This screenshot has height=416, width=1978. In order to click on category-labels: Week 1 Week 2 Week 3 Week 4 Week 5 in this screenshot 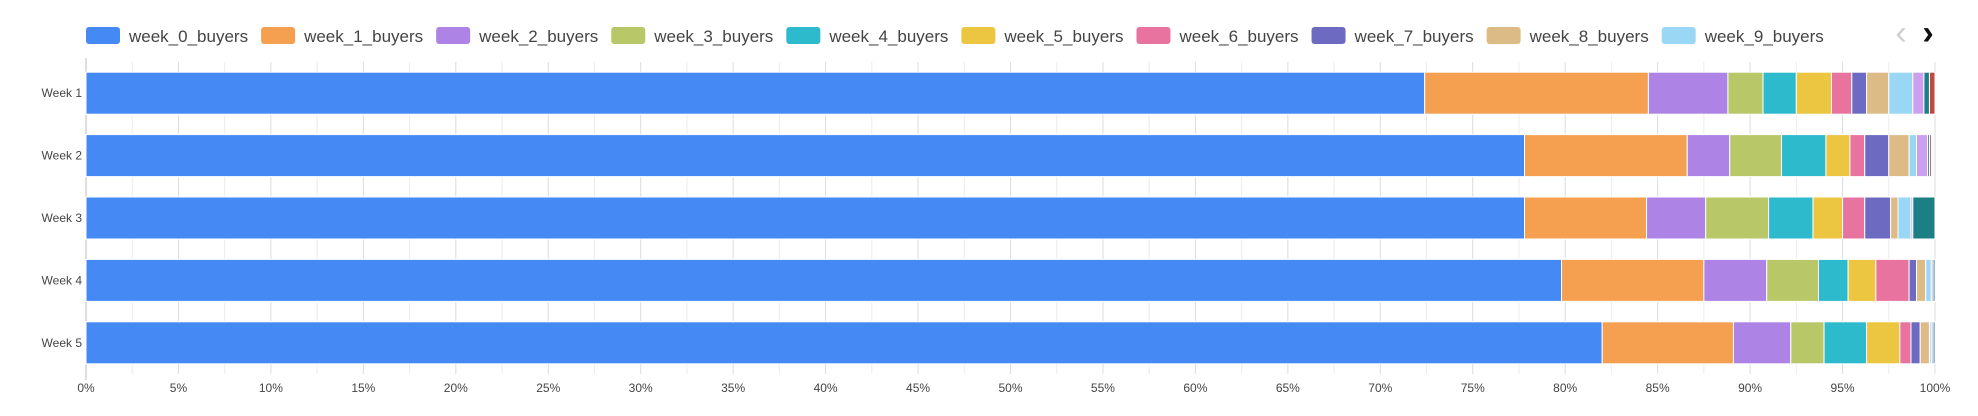, I will do `click(62, 218)`.